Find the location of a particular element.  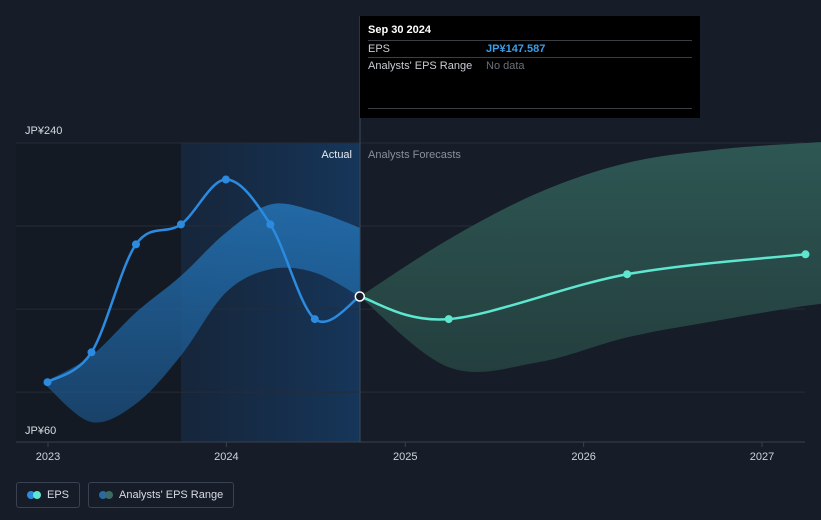

legend-range-label: Analysts' EPS Range is located at coordinates (171, 495).